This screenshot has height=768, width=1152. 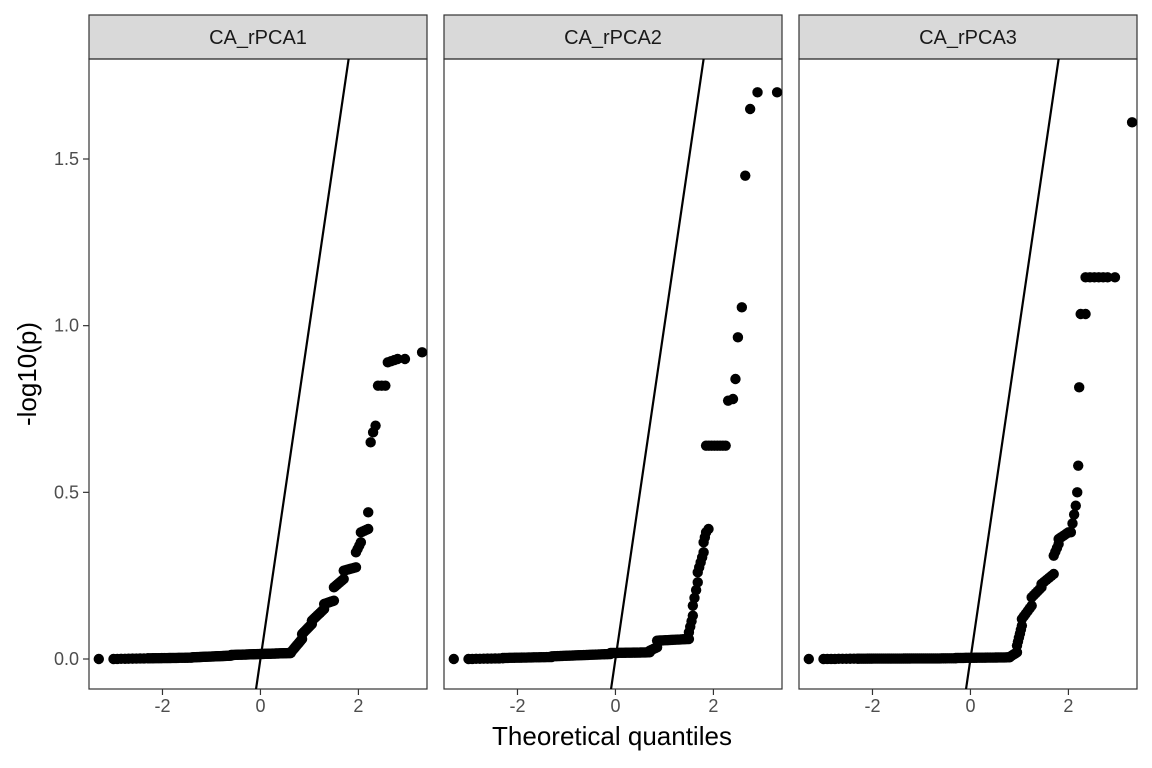 I want to click on x-ticks-ca-rpca1: -2 0 2, so click(x=258, y=702).